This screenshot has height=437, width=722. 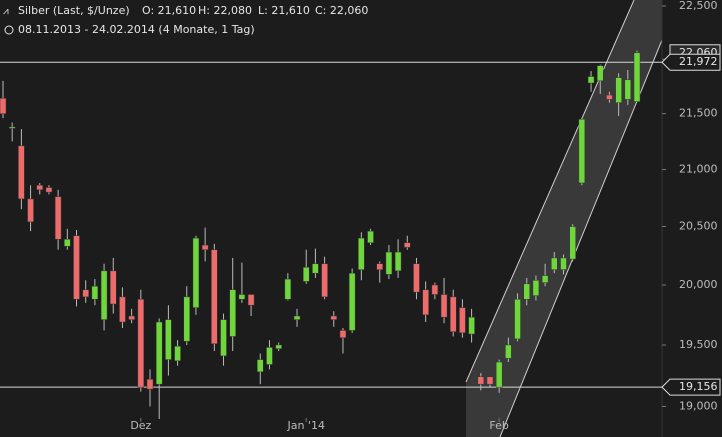 What do you see at coordinates (698, 226) in the screenshot?
I see `y-tick-label: 20,500` at bounding box center [698, 226].